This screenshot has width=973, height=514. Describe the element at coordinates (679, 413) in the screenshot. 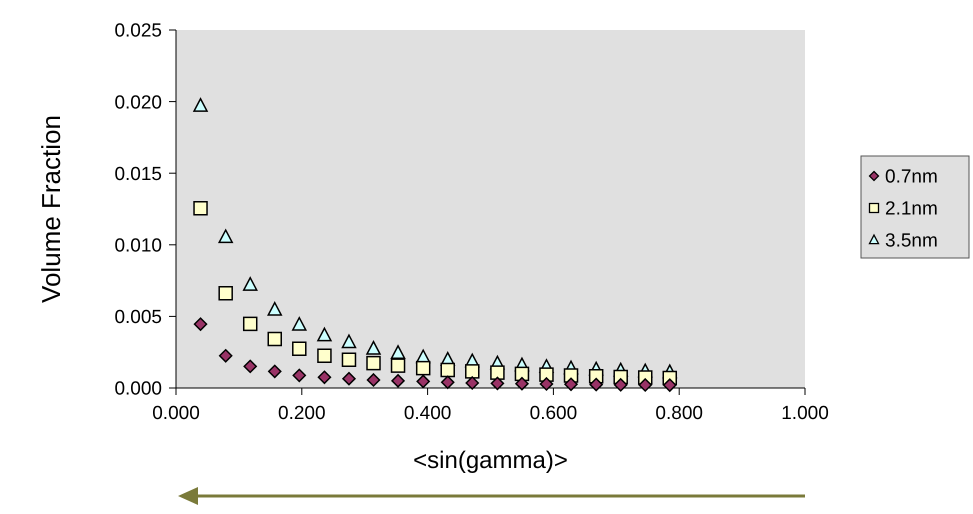

I see `x-tick-label: 0.800` at that location.